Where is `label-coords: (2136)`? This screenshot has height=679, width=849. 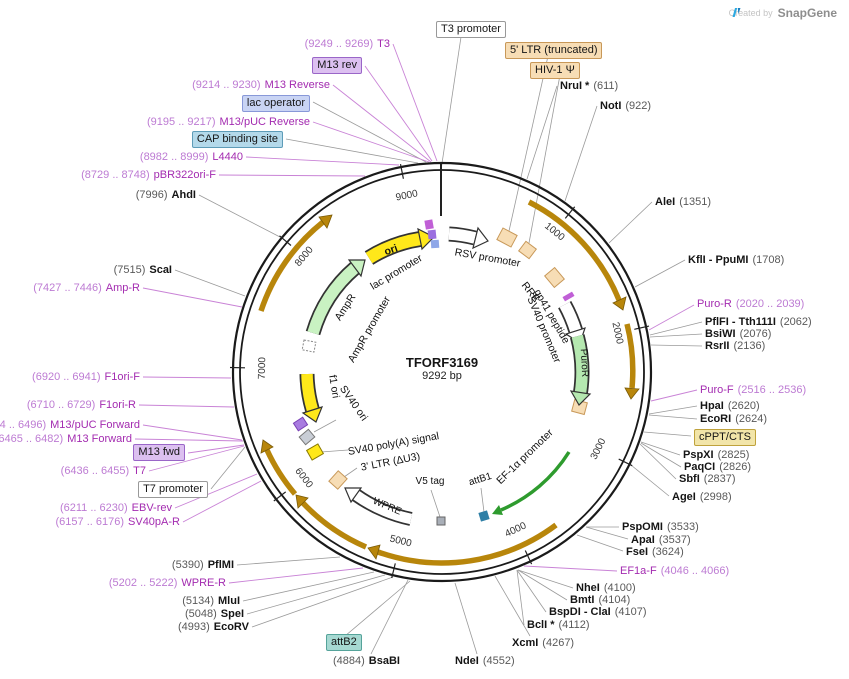 label-coords: (2136) is located at coordinates (749, 346).